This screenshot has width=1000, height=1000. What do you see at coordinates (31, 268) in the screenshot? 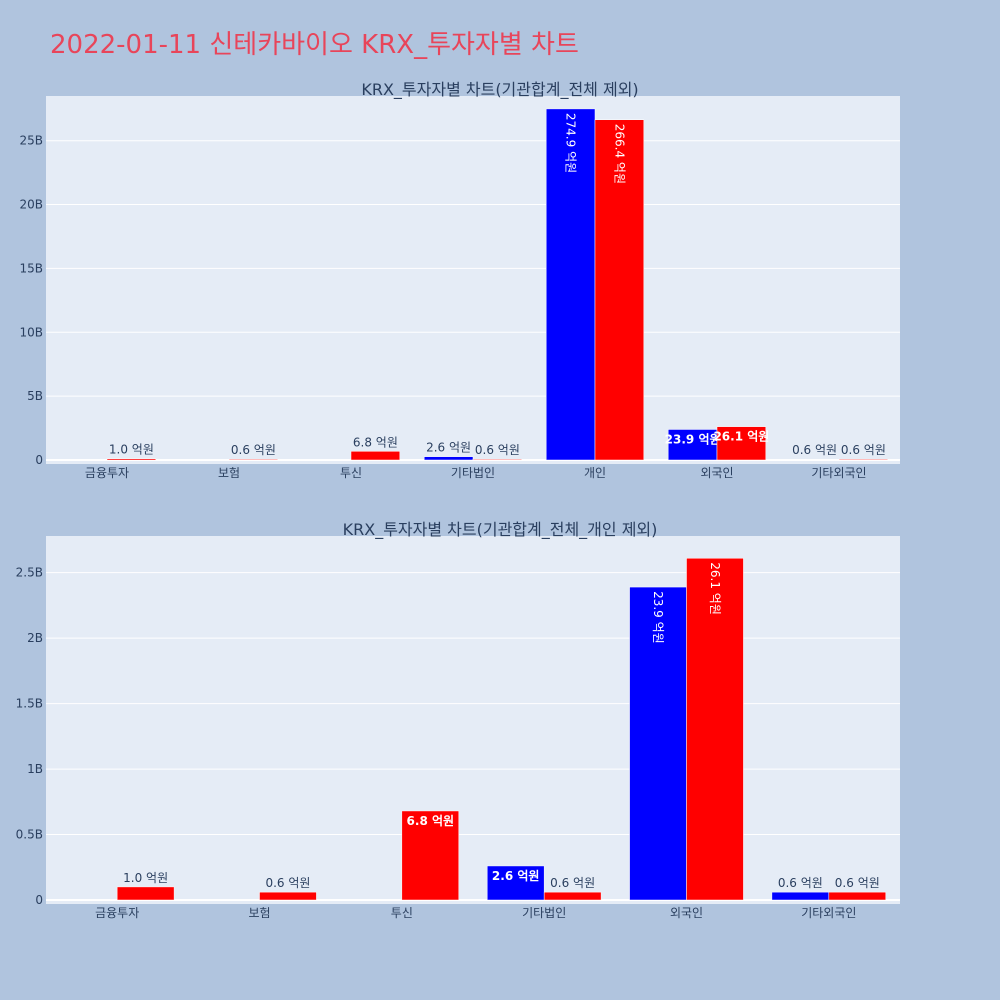
I see `y-tick-label: 15B` at bounding box center [31, 268].